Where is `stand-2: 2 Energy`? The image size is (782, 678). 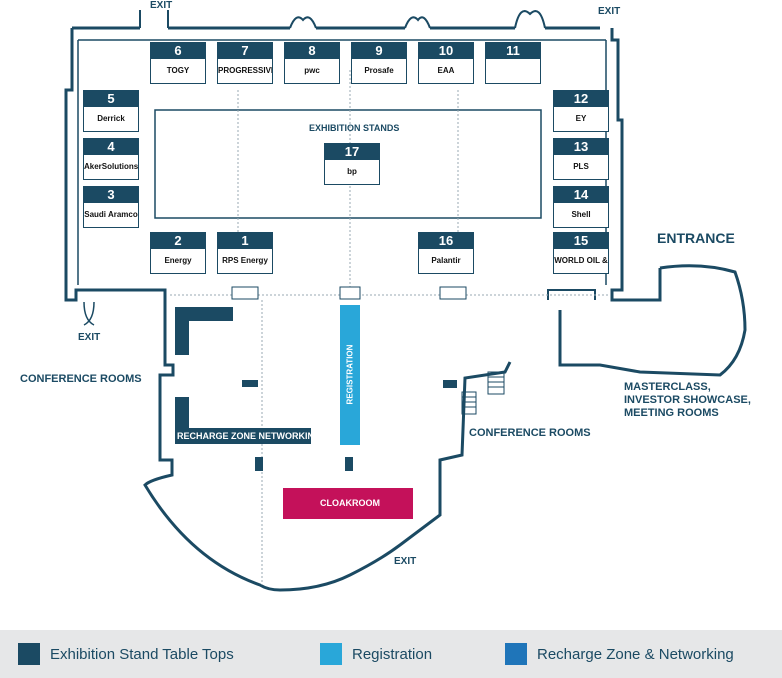 stand-2: 2 Energy is located at coordinates (178, 253).